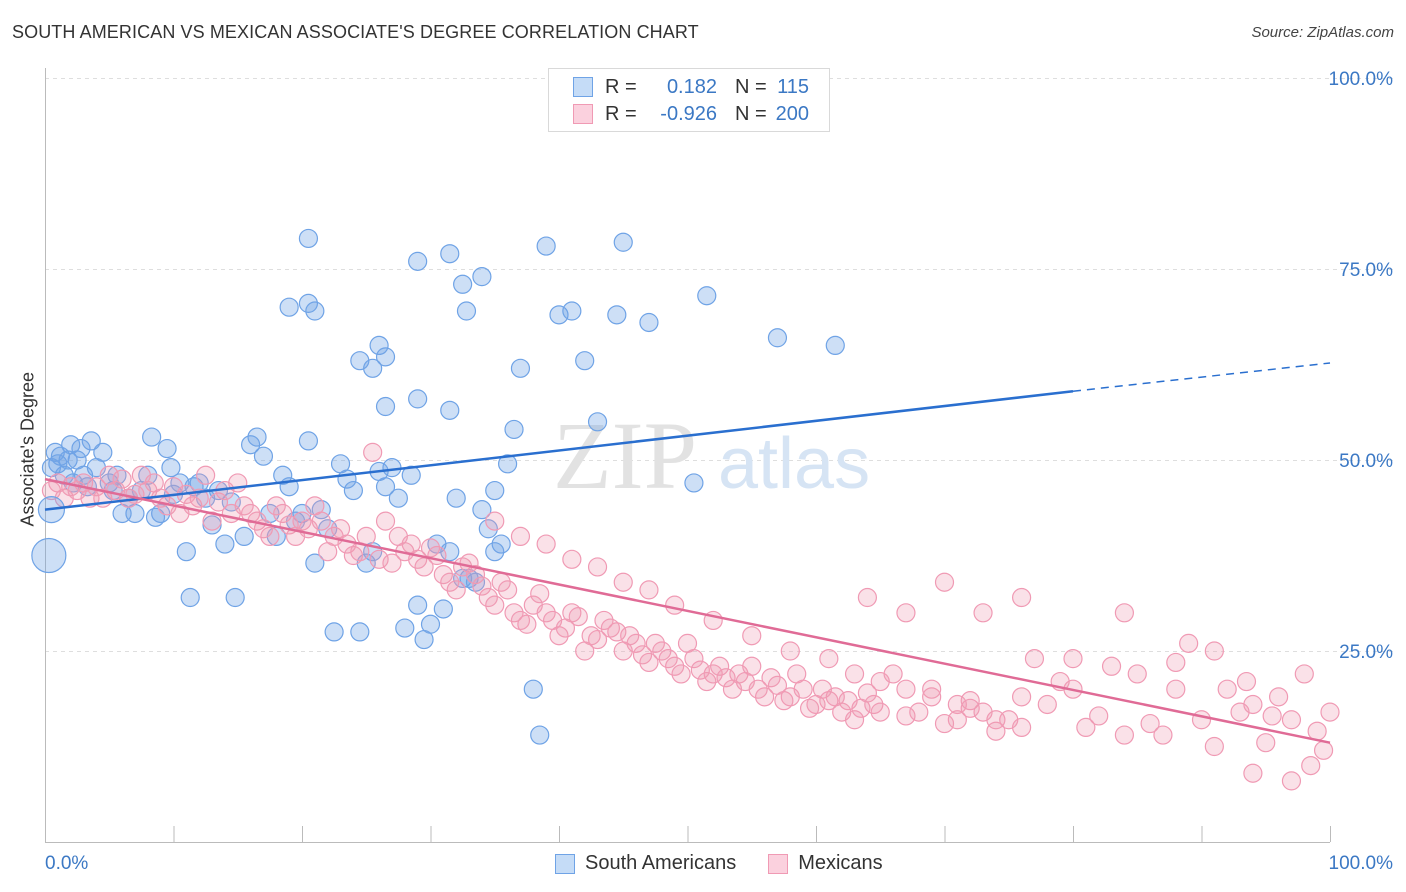  What do you see at coordinates (661, 863) in the screenshot?
I see `legend-label: South Americans` at bounding box center [661, 863].